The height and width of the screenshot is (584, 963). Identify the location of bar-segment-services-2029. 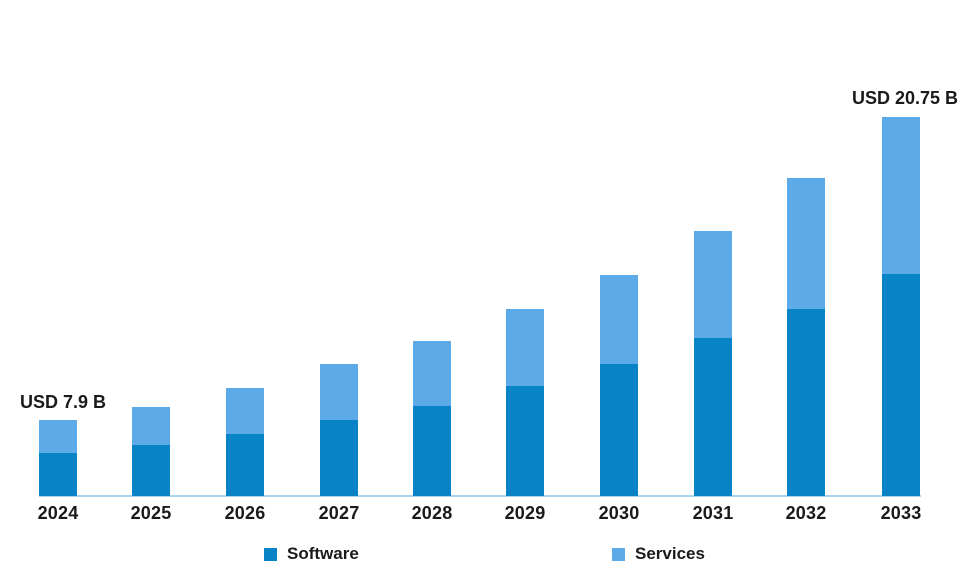
(525, 347).